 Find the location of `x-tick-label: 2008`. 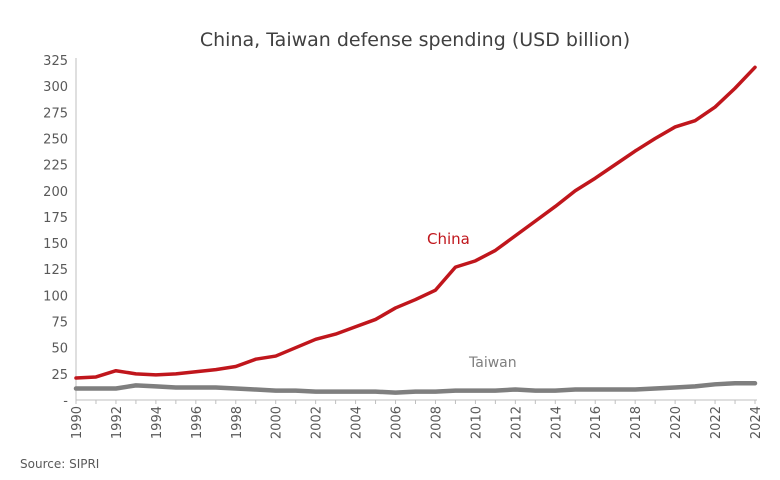

x-tick-label: 2008 is located at coordinates (436, 422).